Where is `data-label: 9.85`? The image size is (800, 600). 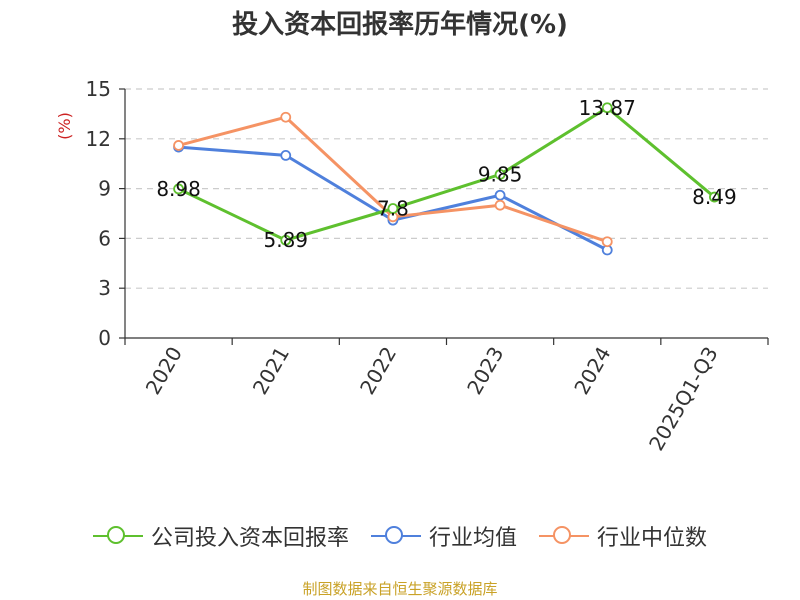 data-label: 9.85 is located at coordinates (500, 174).